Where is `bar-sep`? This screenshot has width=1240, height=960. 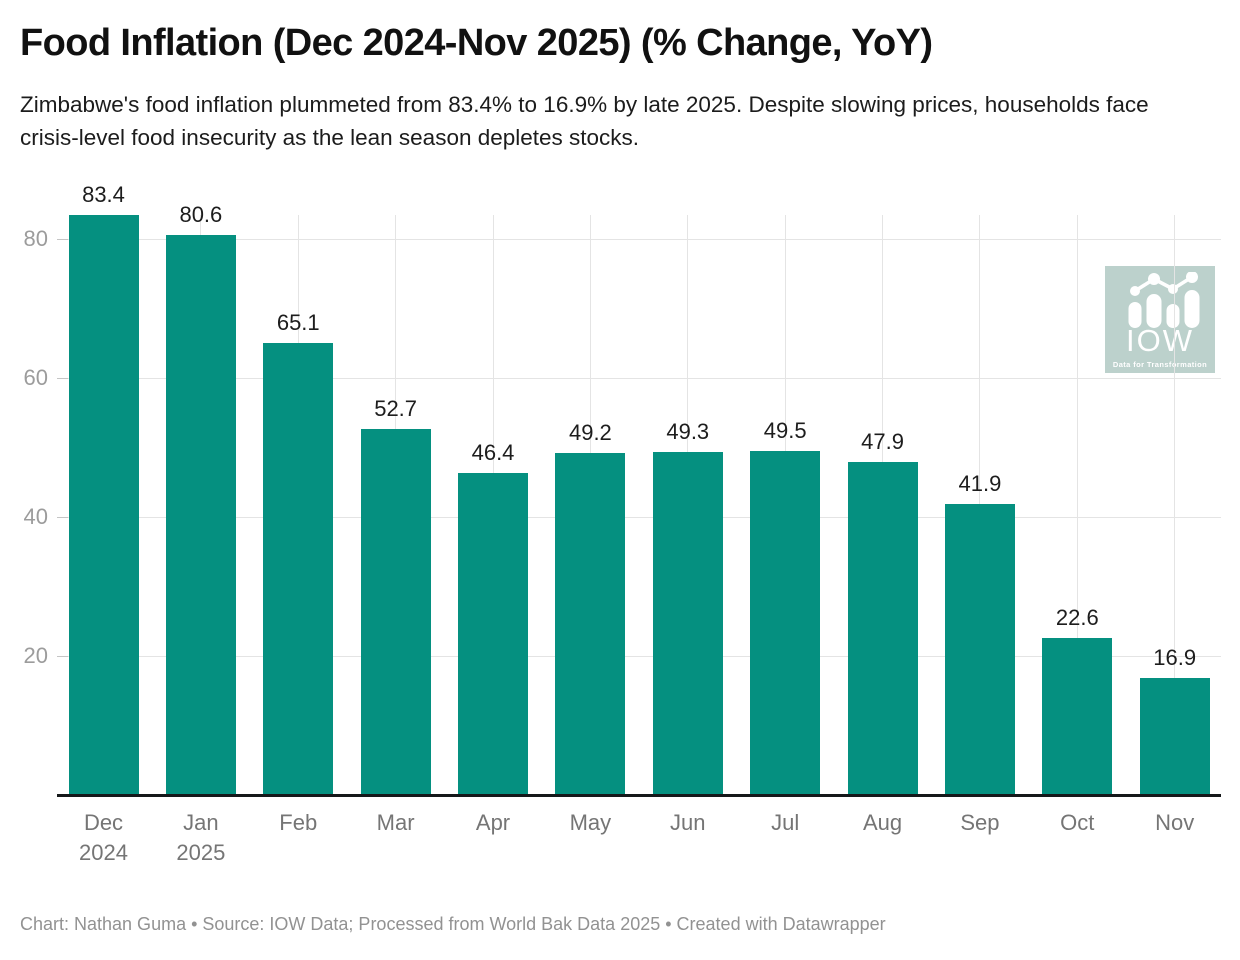
bar-sep is located at coordinates (979, 649).